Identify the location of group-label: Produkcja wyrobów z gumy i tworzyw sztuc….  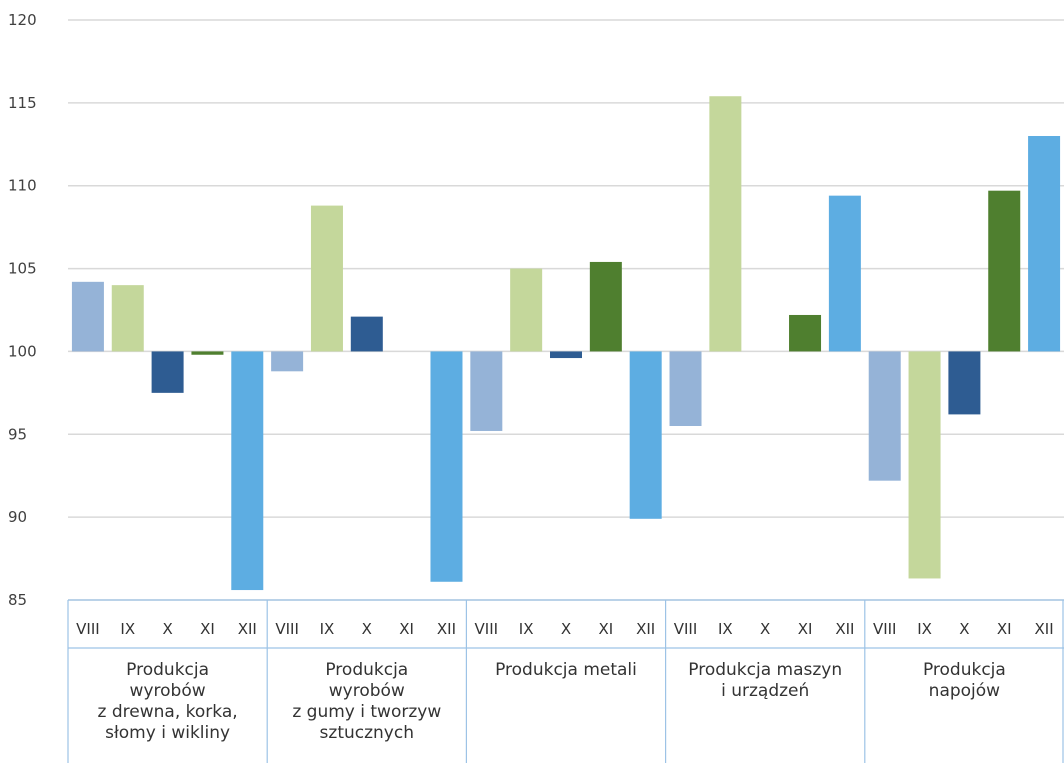
(367, 701).